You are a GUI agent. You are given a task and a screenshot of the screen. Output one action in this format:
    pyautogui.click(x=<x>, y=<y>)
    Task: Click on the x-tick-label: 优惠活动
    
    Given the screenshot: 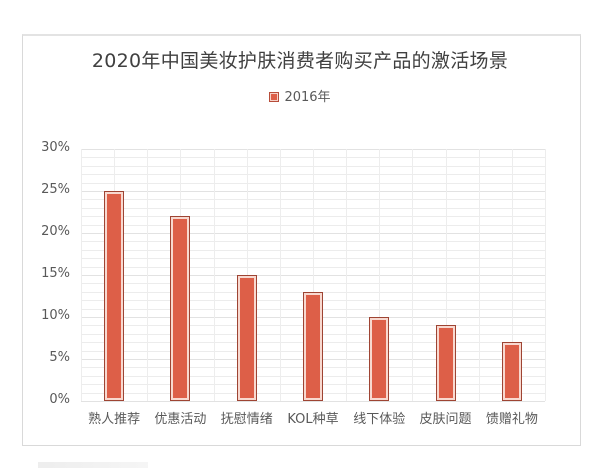 What is the action you would take?
    pyautogui.click(x=180, y=419)
    